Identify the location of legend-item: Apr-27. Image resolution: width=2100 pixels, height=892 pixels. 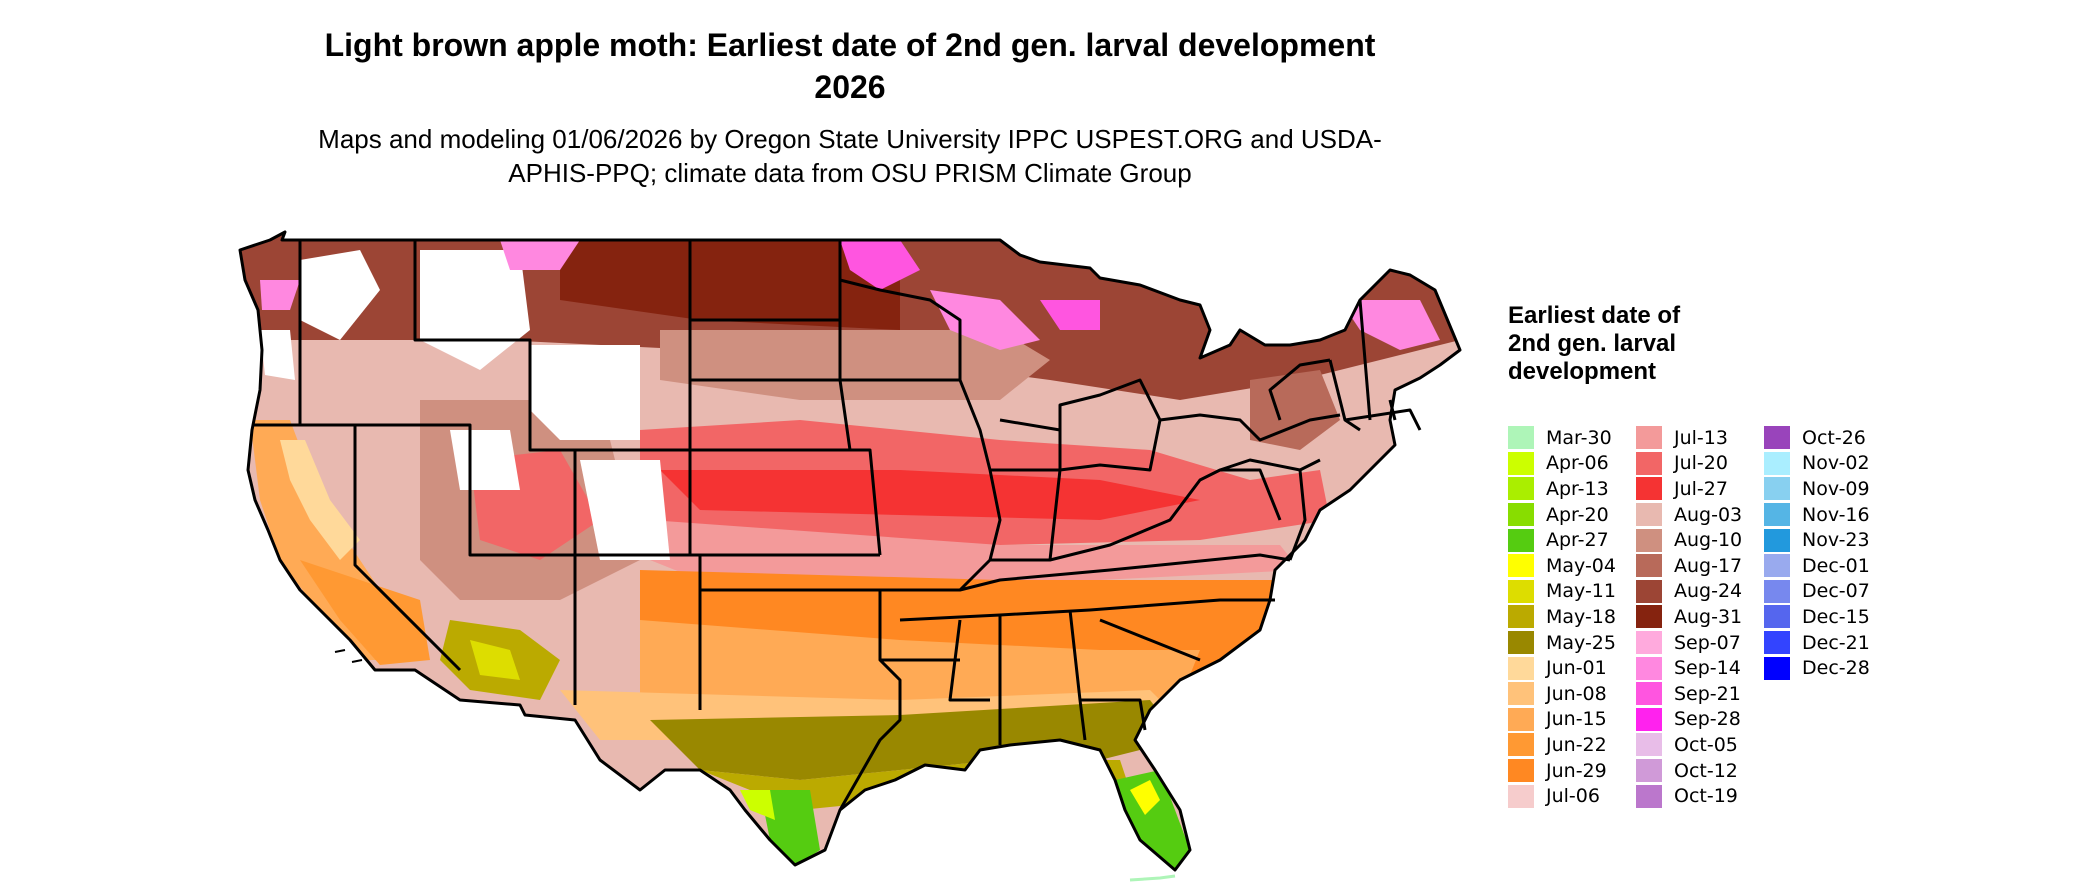
(1572, 540).